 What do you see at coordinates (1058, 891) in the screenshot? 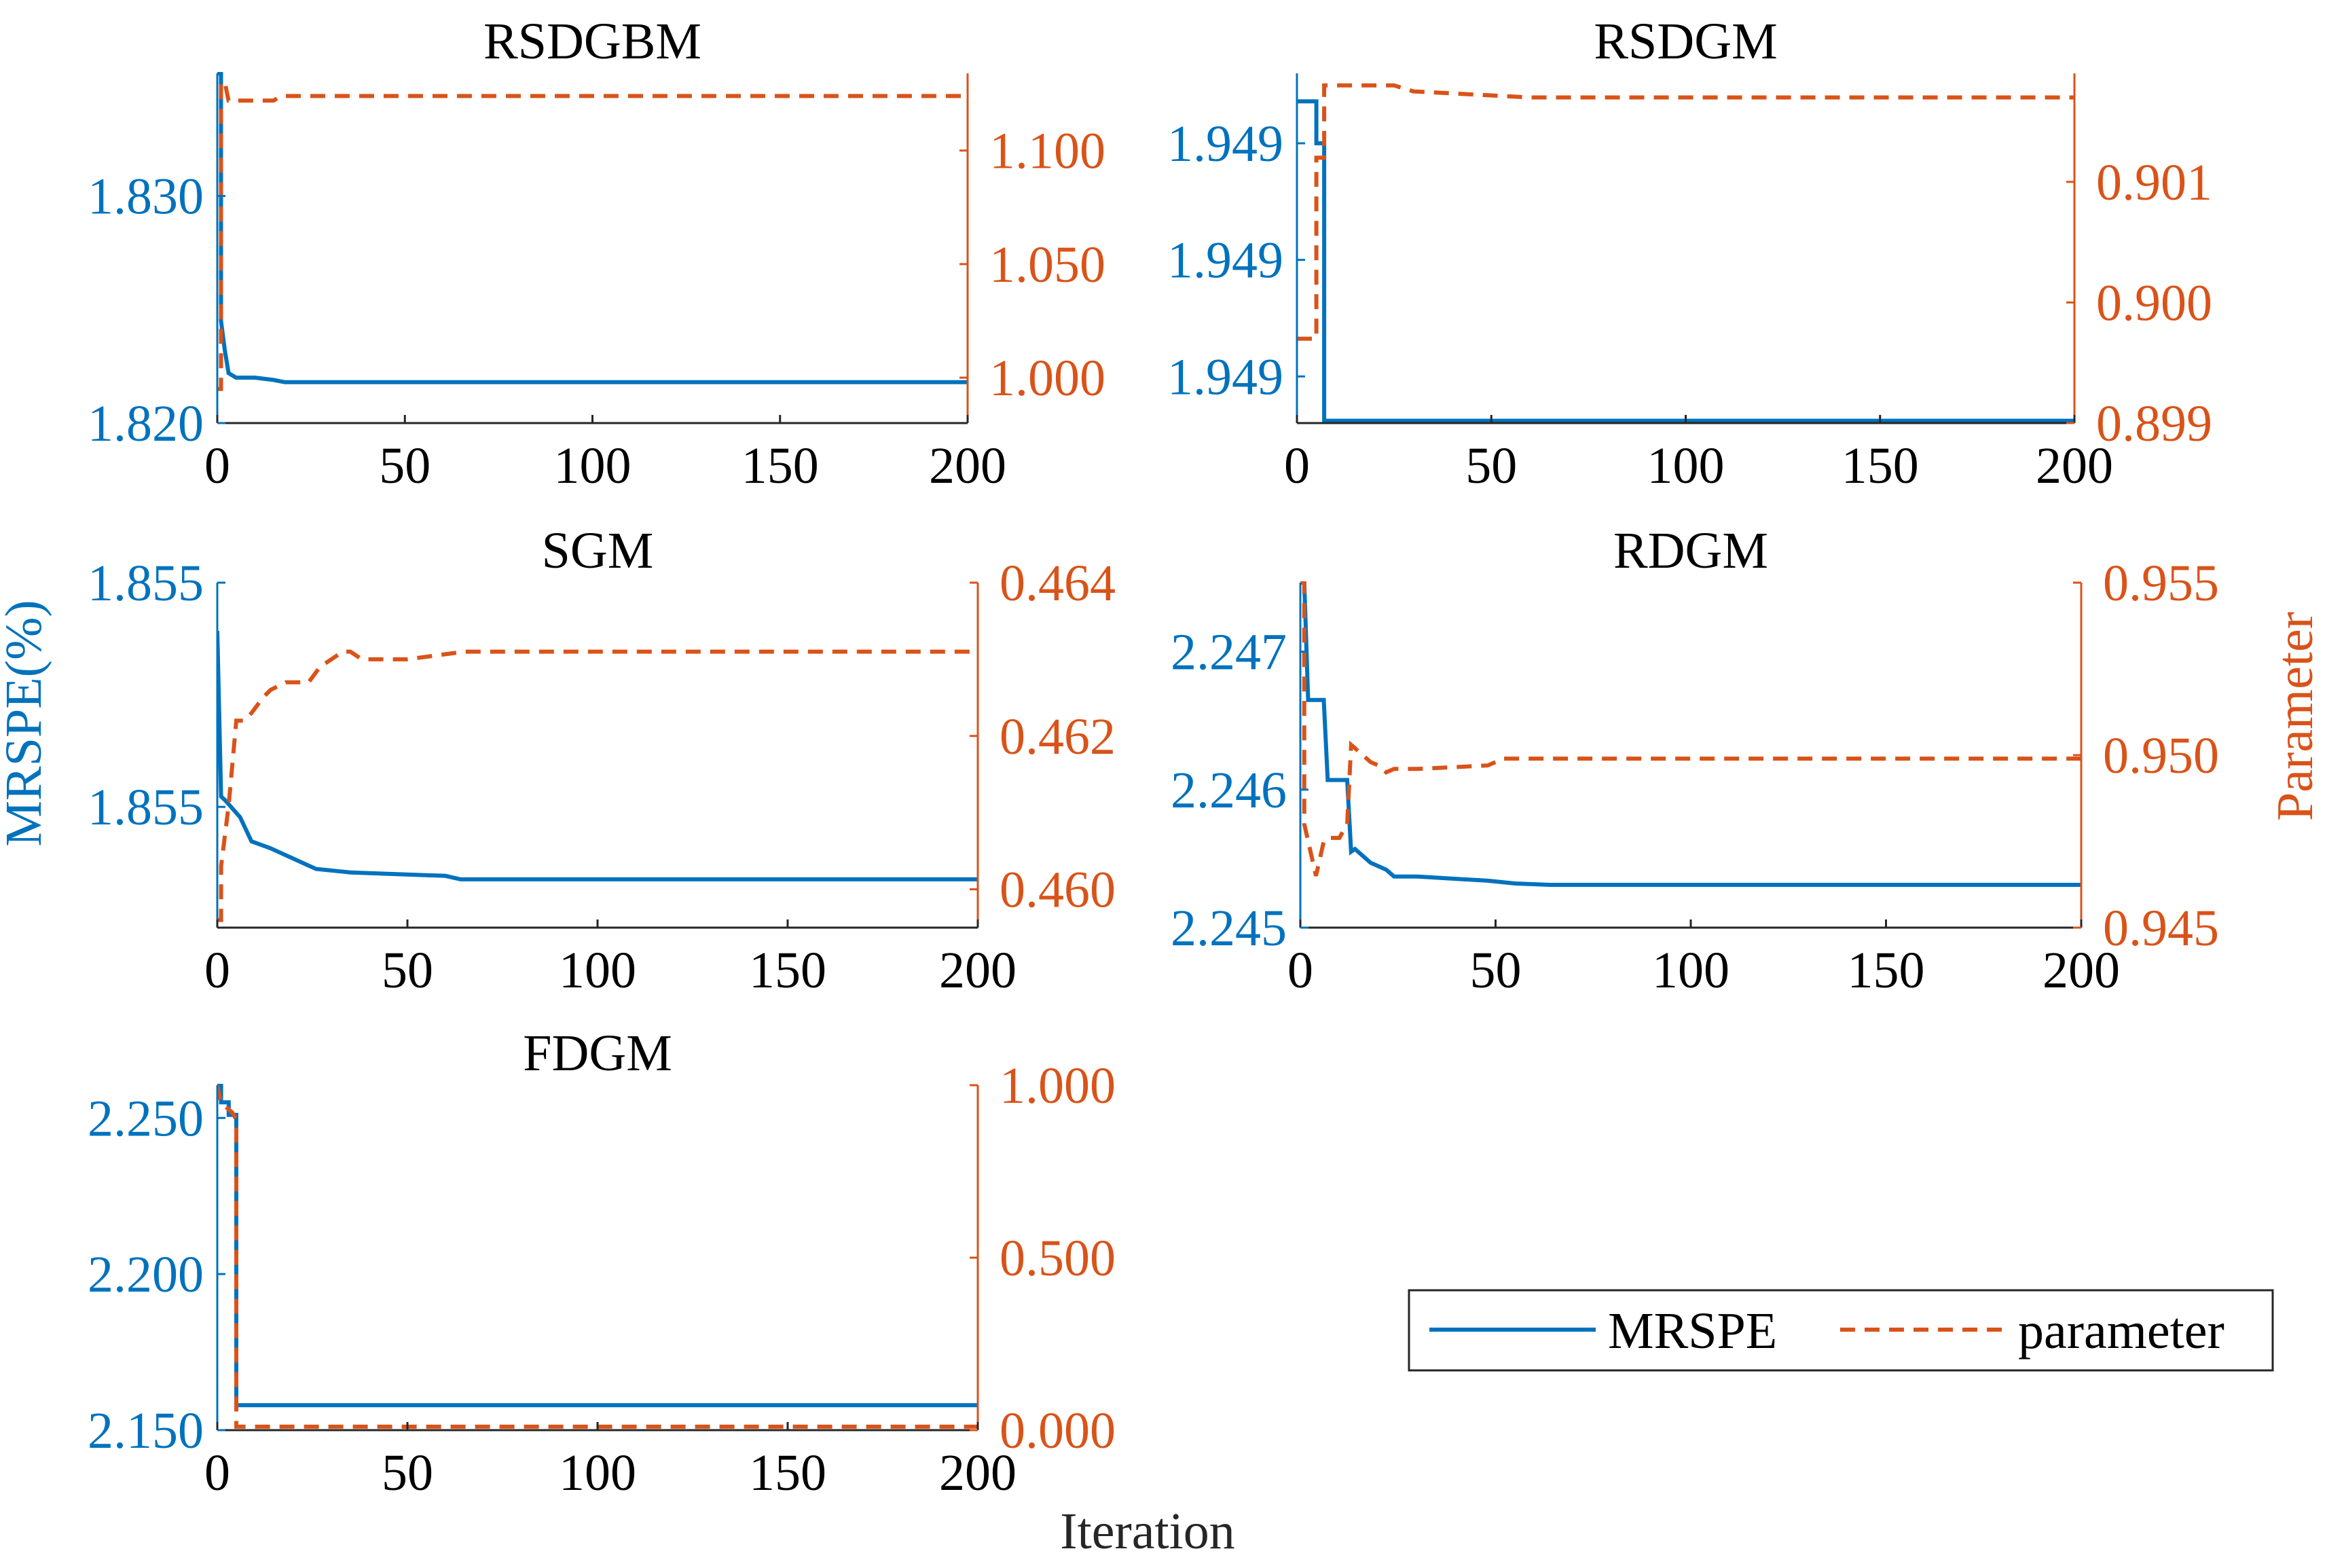
I see `right-tick-label-sgm: 0.460` at bounding box center [1058, 891].